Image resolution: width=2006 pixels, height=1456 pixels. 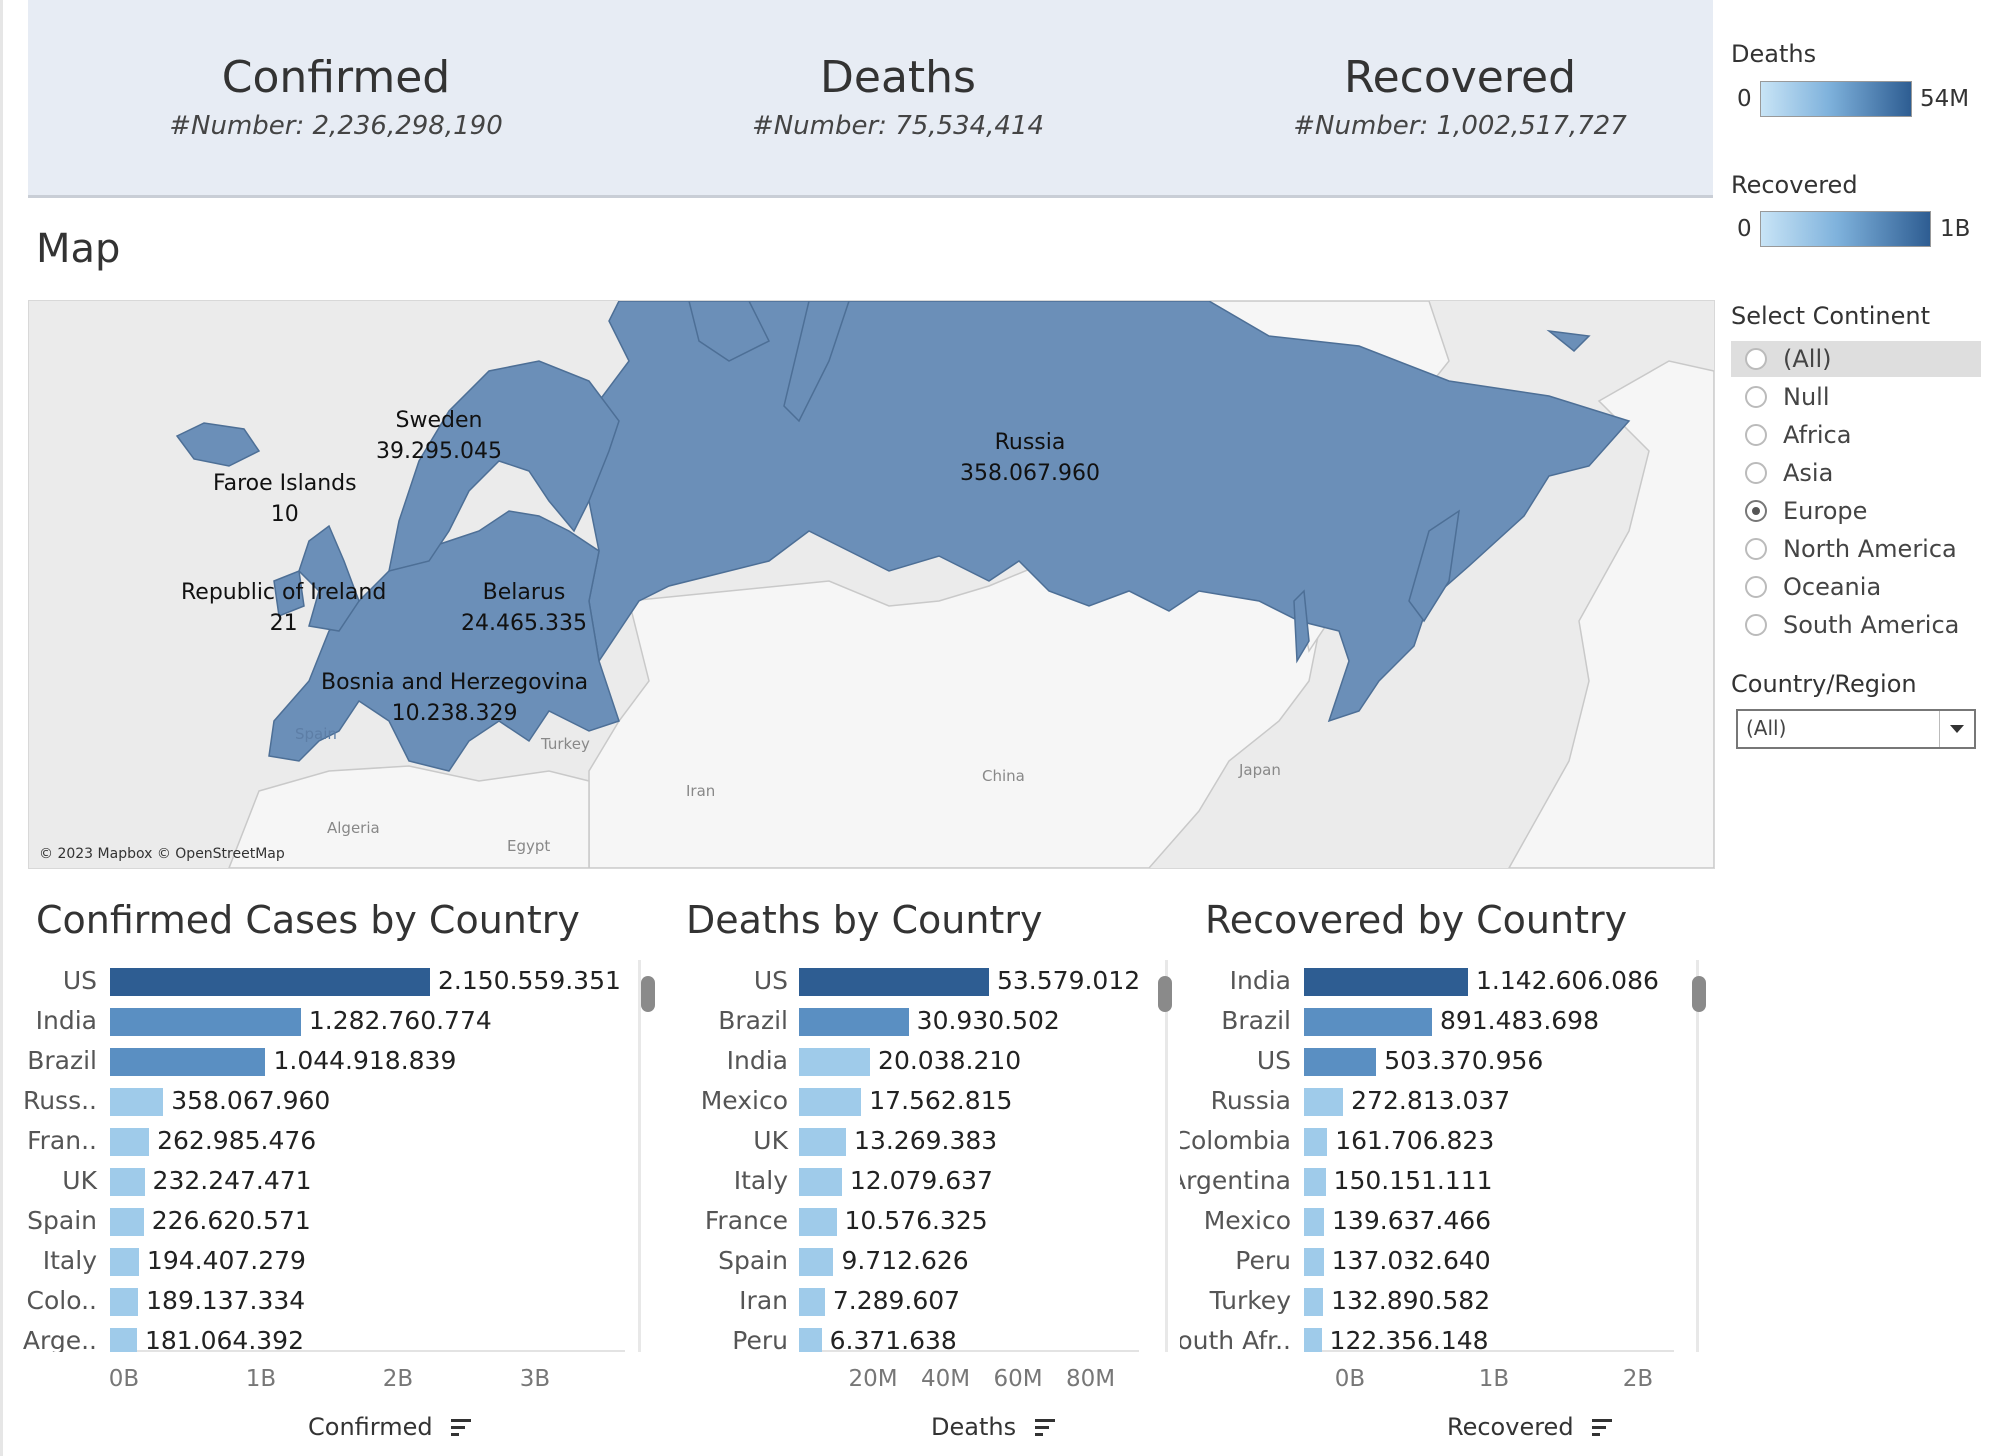 What do you see at coordinates (565, 744) in the screenshot?
I see `map-geo-label: Turkey` at bounding box center [565, 744].